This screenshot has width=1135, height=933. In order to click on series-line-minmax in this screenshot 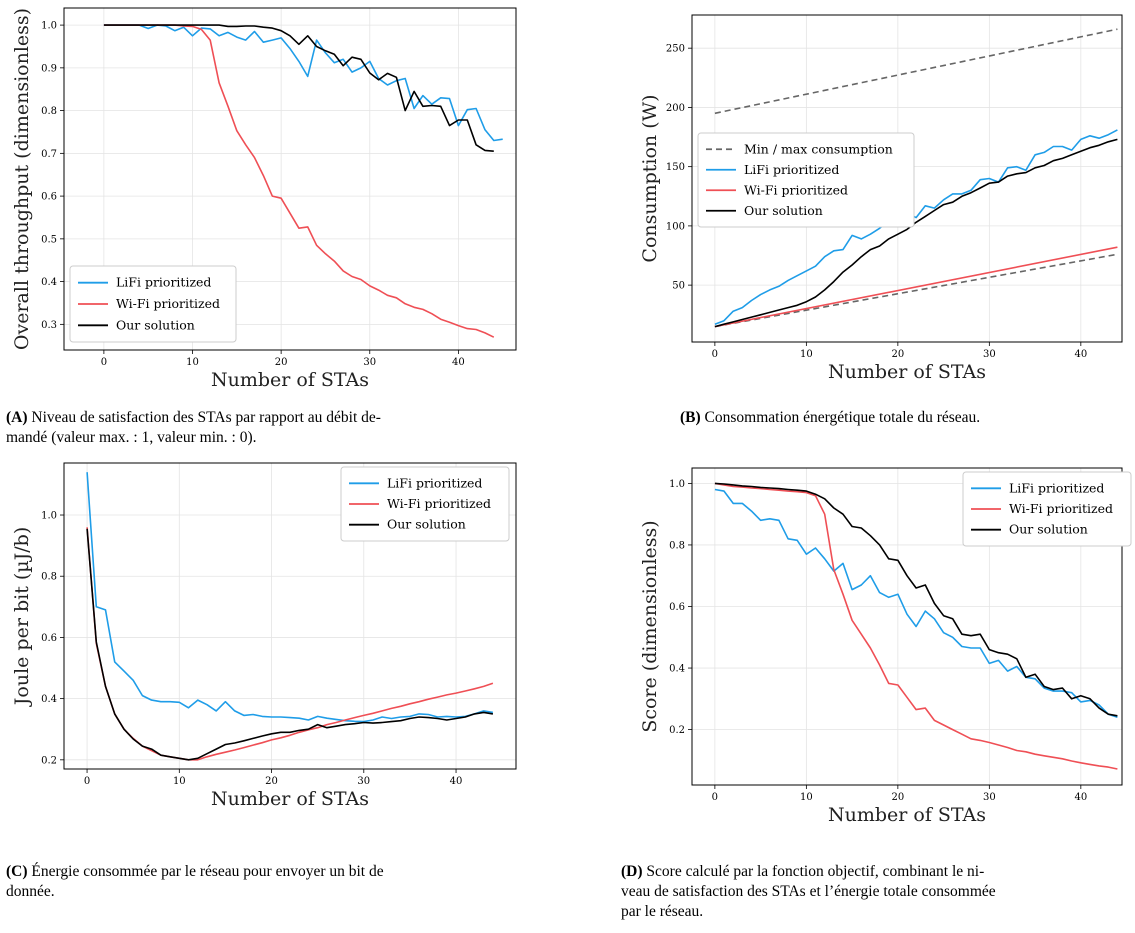, I will do `click(916, 71)`.